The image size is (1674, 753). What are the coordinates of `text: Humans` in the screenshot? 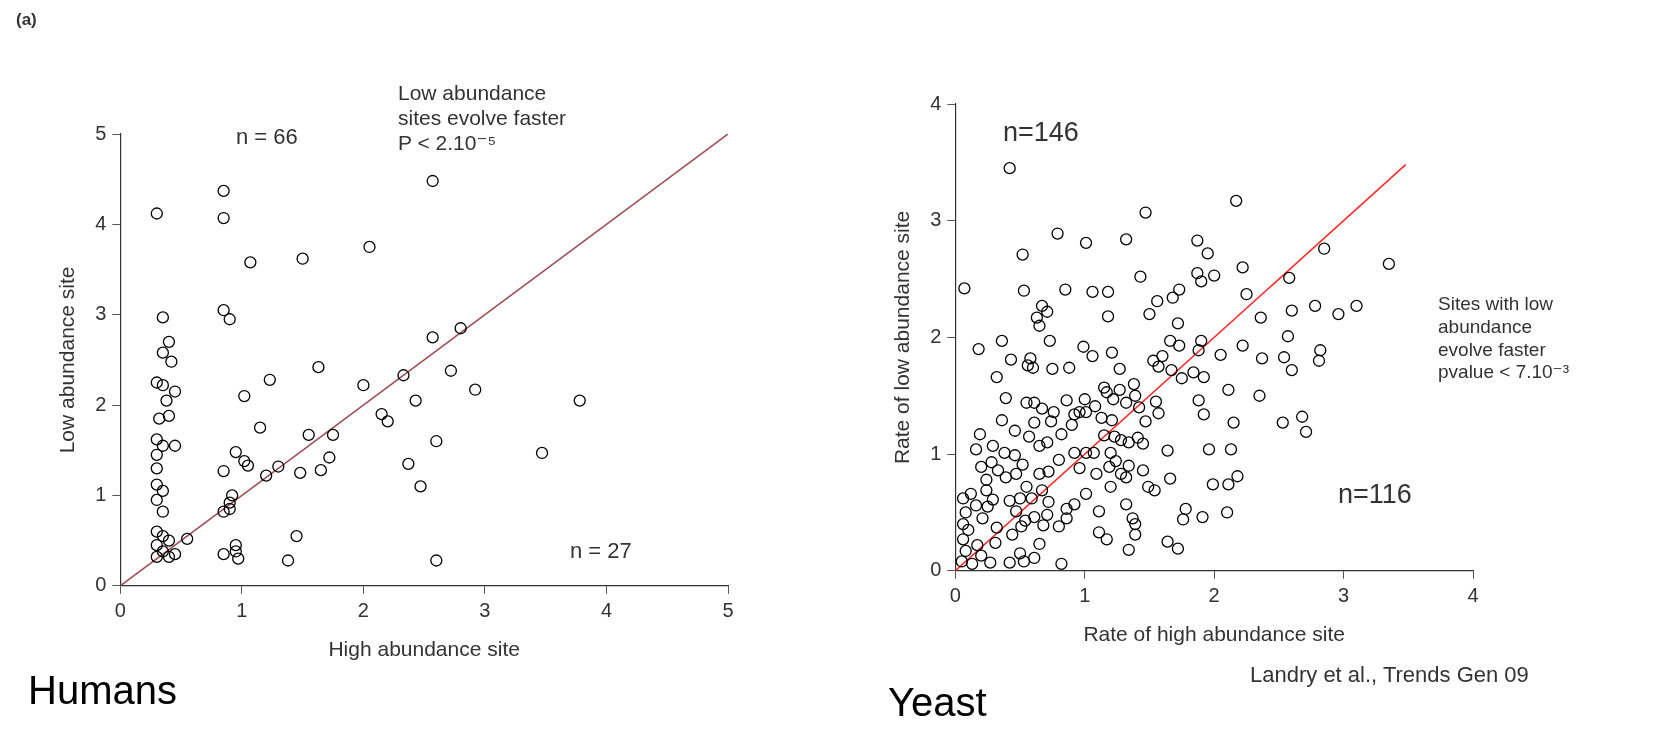 It's located at (102, 690).